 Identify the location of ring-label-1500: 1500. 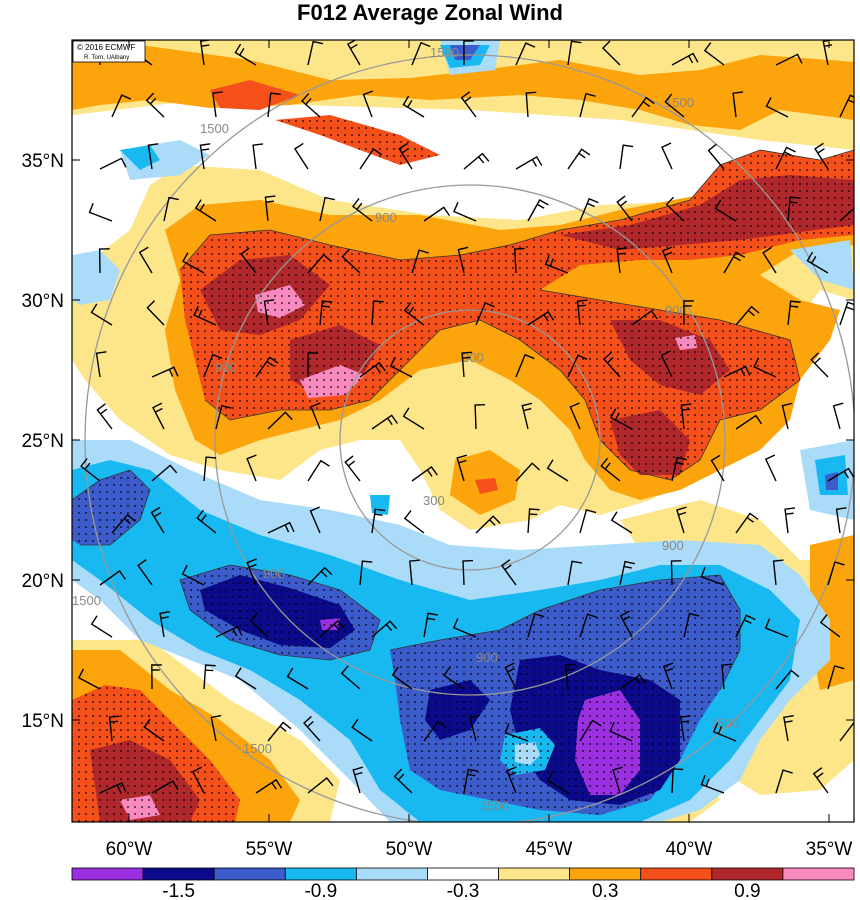
(86, 600).